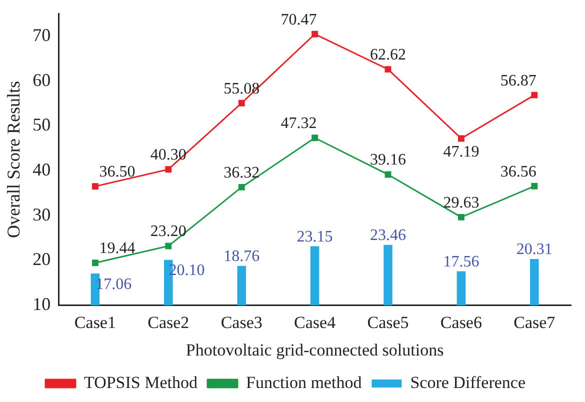 This screenshot has height=402, width=585. Describe the element at coordinates (14, 159) in the screenshot. I see `y-axis-title: Overall Score Results` at that location.